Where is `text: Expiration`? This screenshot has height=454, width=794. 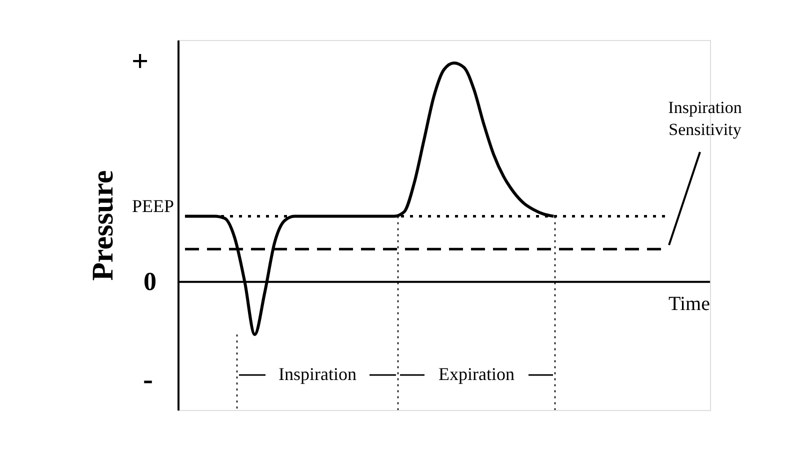 text: Expiration is located at coordinates (476, 374).